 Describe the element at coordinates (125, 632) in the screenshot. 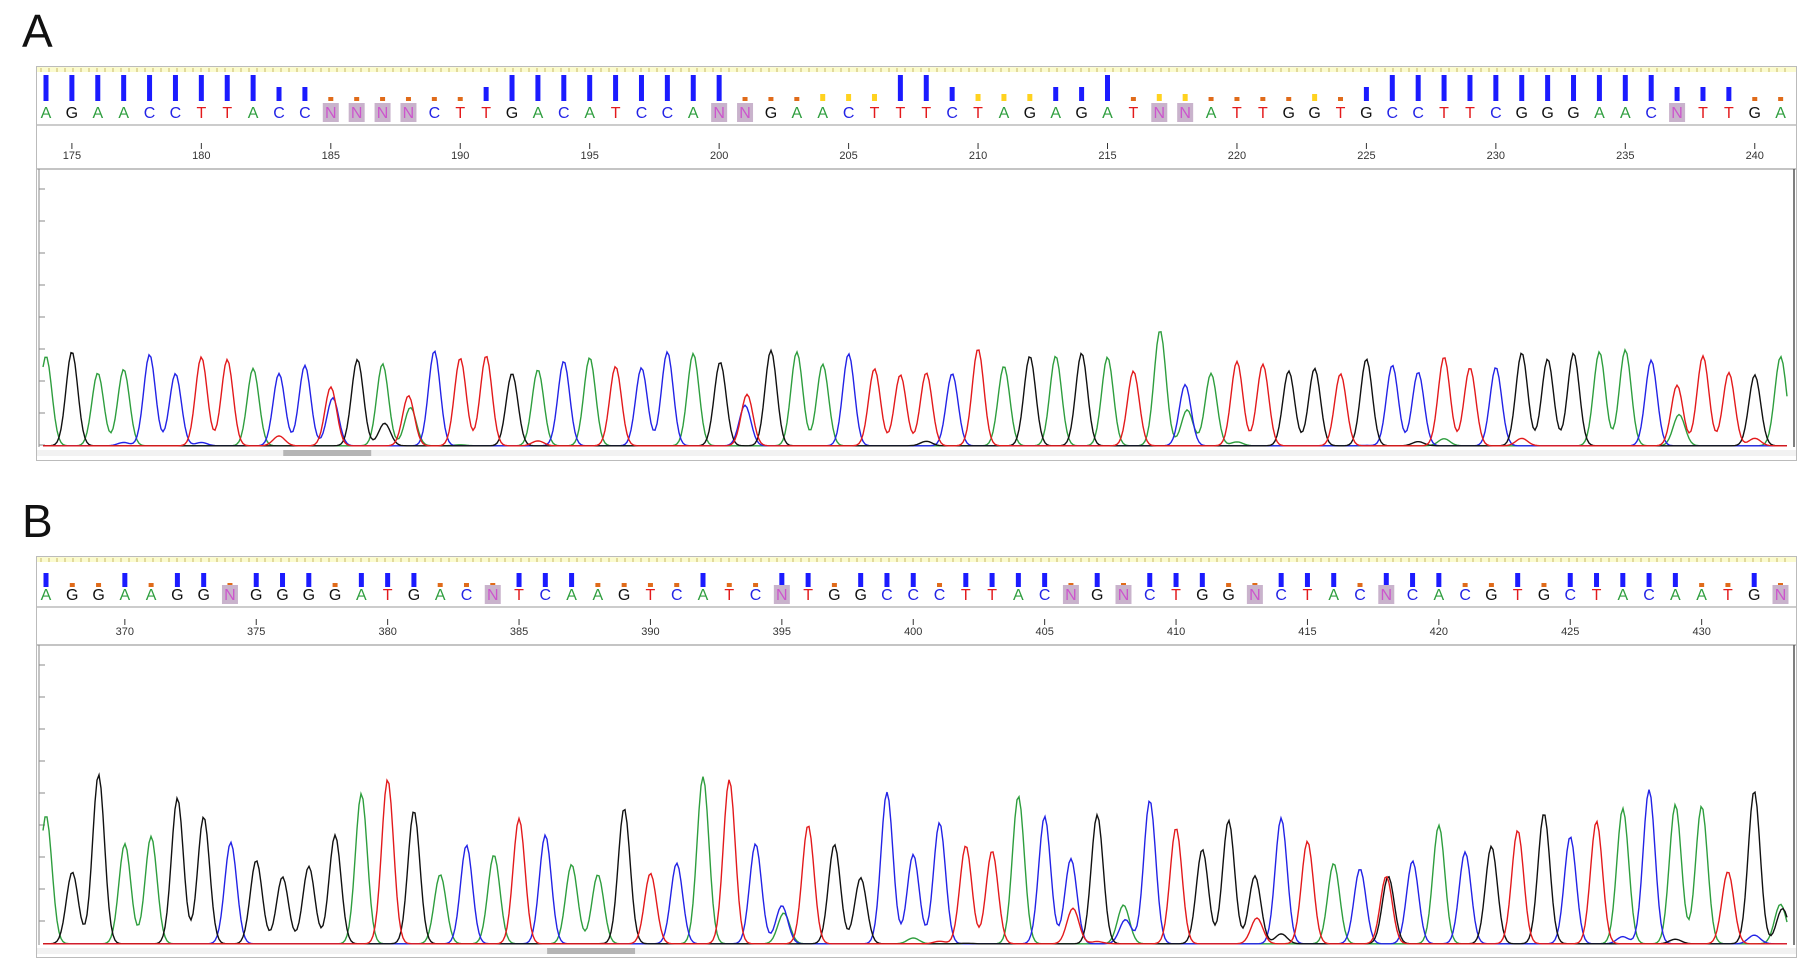

I see `position-label: 370` at that location.